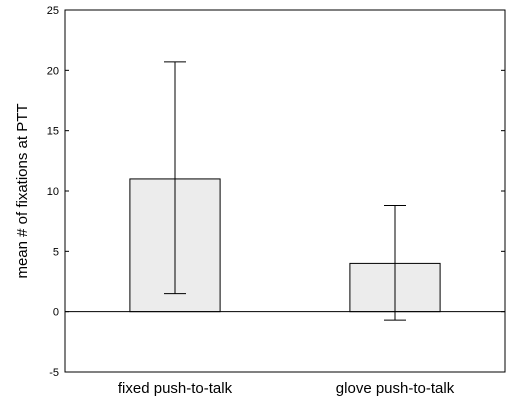 The width and height of the screenshot is (511, 400). Describe the element at coordinates (395, 388) in the screenshot. I see `x-category-label: glove push-to-talk` at that location.